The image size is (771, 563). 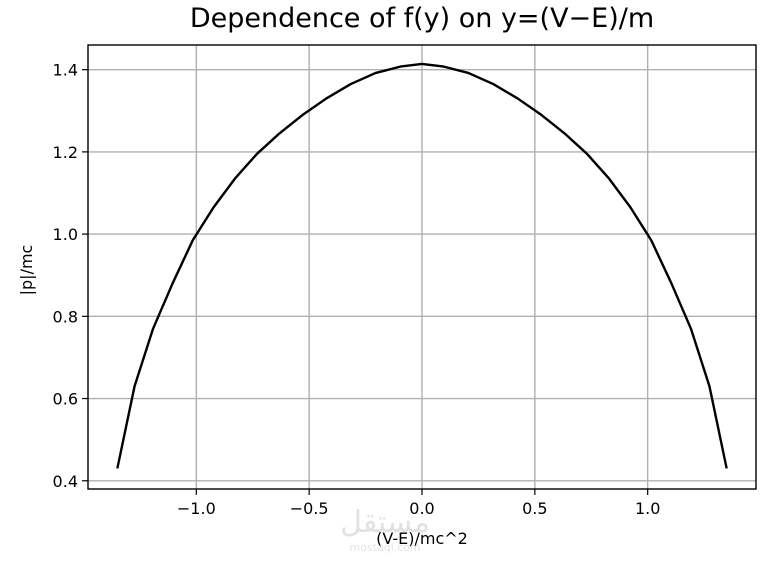 What do you see at coordinates (65, 316) in the screenshot?
I see `y-tick-label: 0.8` at bounding box center [65, 316].